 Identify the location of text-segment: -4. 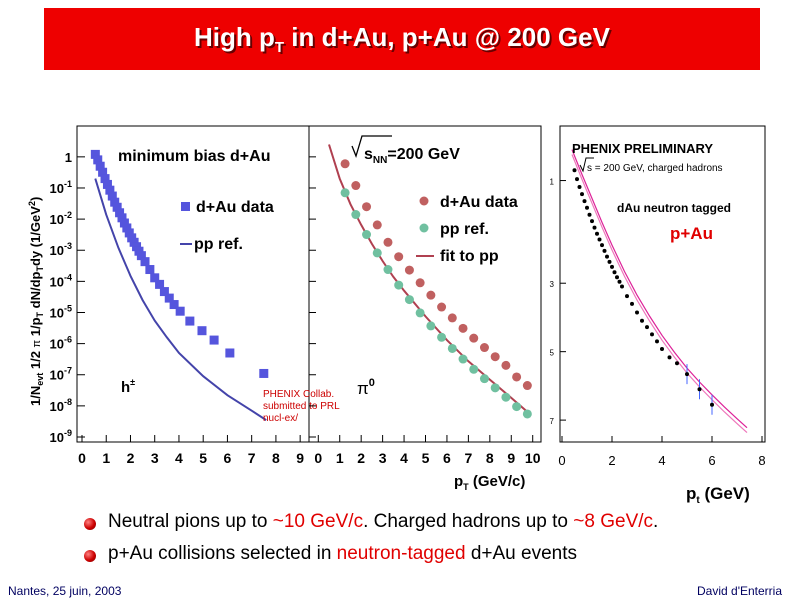
(68, 277).